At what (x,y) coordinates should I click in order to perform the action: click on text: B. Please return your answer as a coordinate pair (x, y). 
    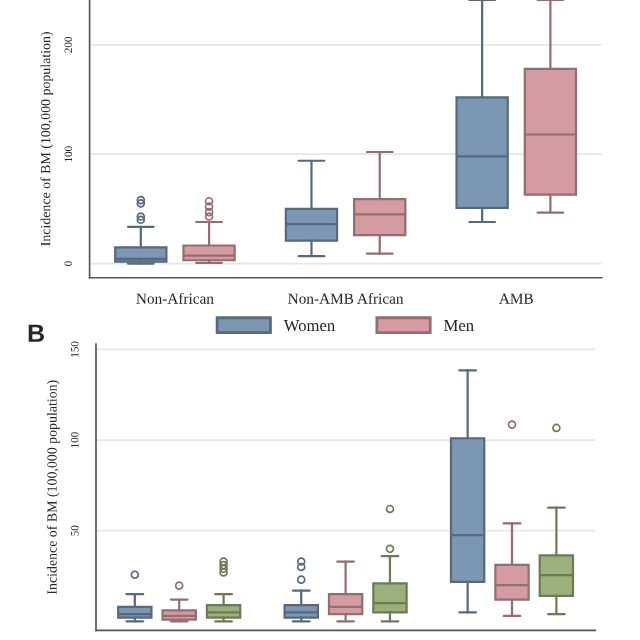
    Looking at the image, I should click on (36, 333).